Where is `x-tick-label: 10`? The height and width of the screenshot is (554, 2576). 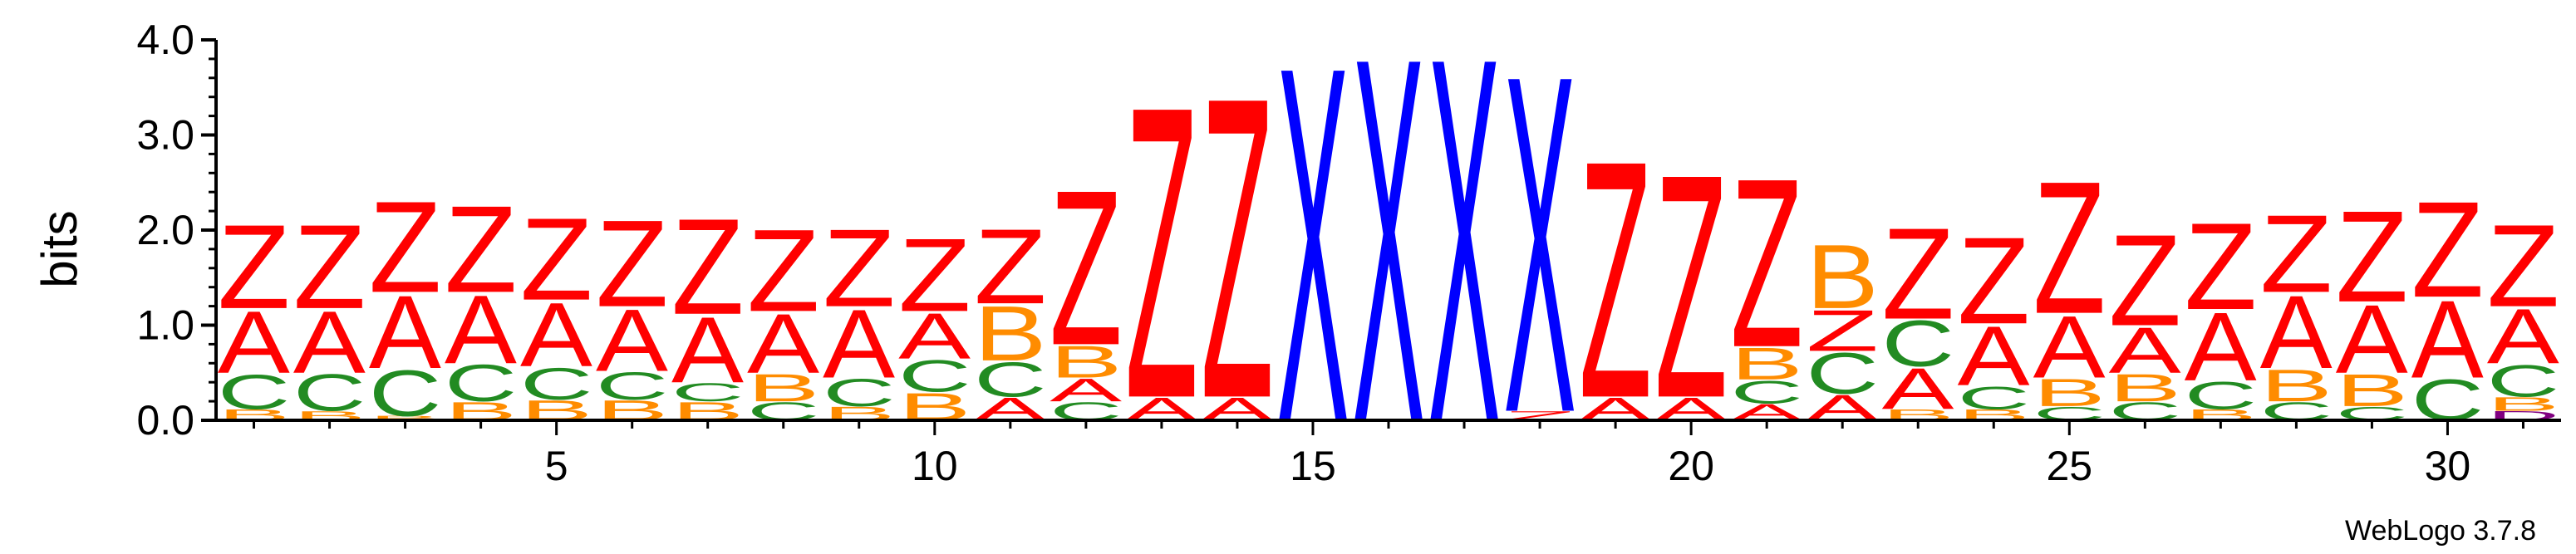 x-tick-label: 10 is located at coordinates (935, 466).